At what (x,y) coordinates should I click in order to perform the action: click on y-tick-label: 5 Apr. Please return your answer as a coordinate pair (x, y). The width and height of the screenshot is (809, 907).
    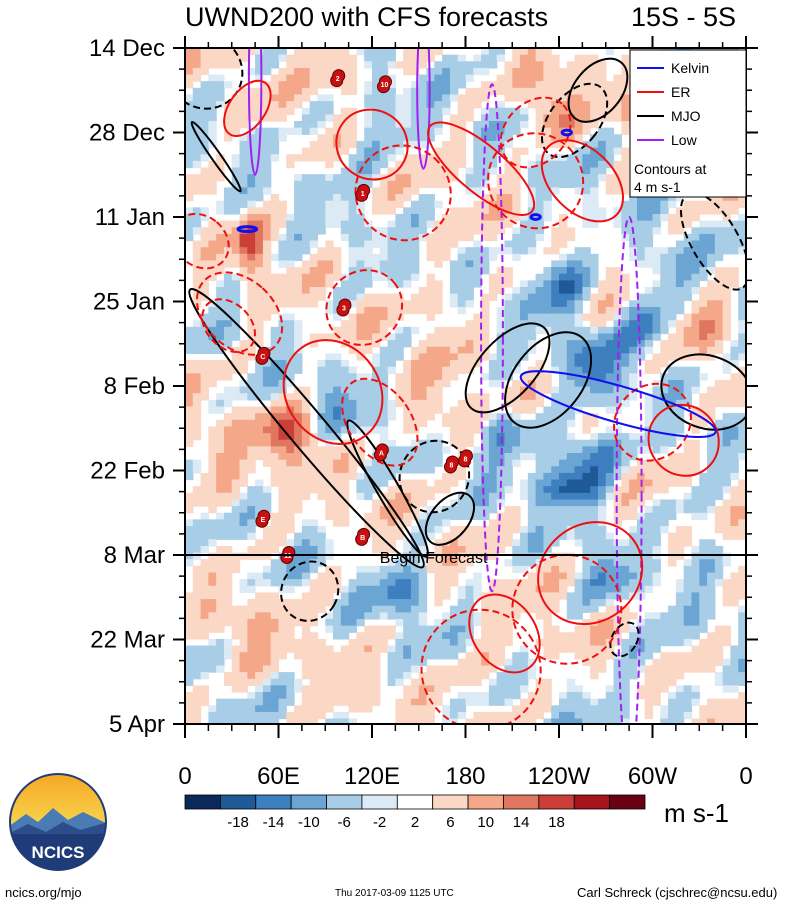
    Looking at the image, I should click on (137, 724).